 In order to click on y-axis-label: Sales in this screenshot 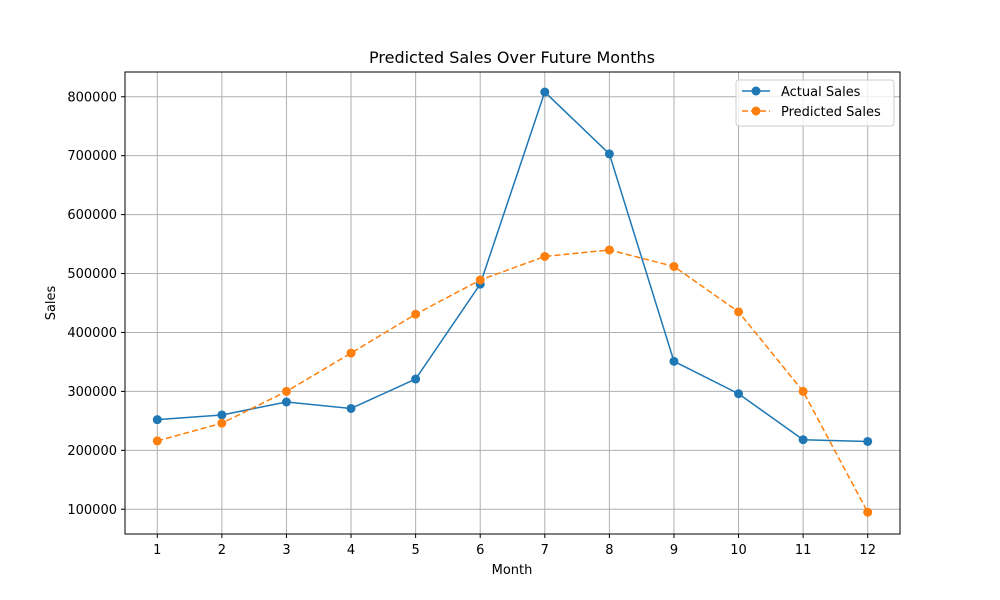, I will do `click(51, 302)`.